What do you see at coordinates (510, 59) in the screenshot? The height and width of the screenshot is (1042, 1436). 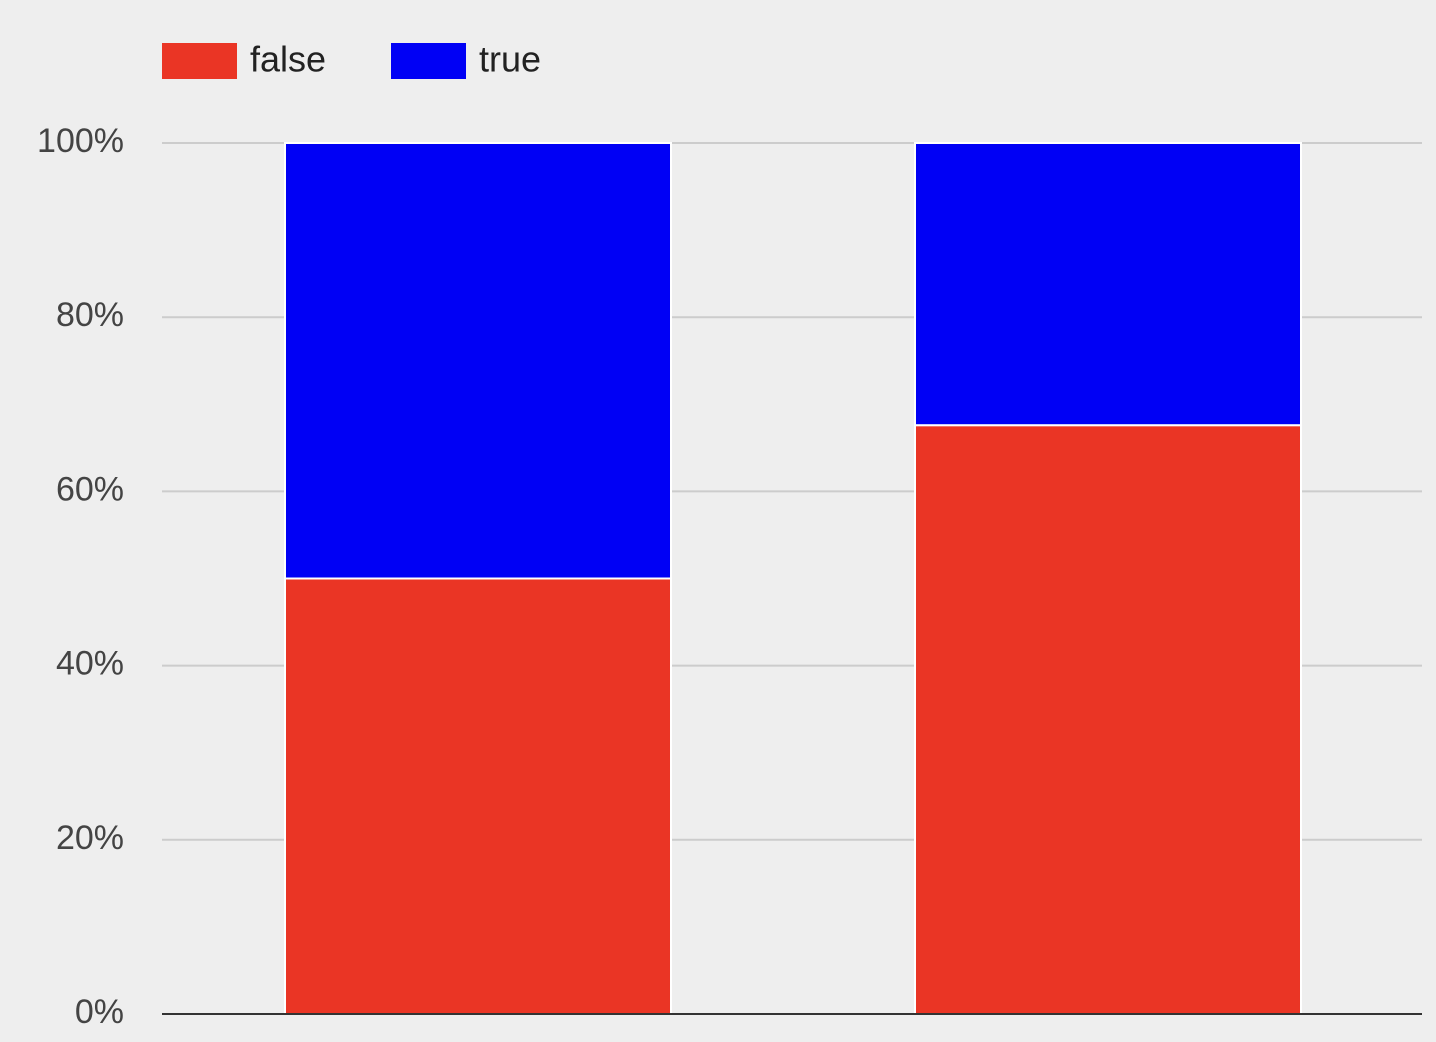 I see `legend-label-true: true` at bounding box center [510, 59].